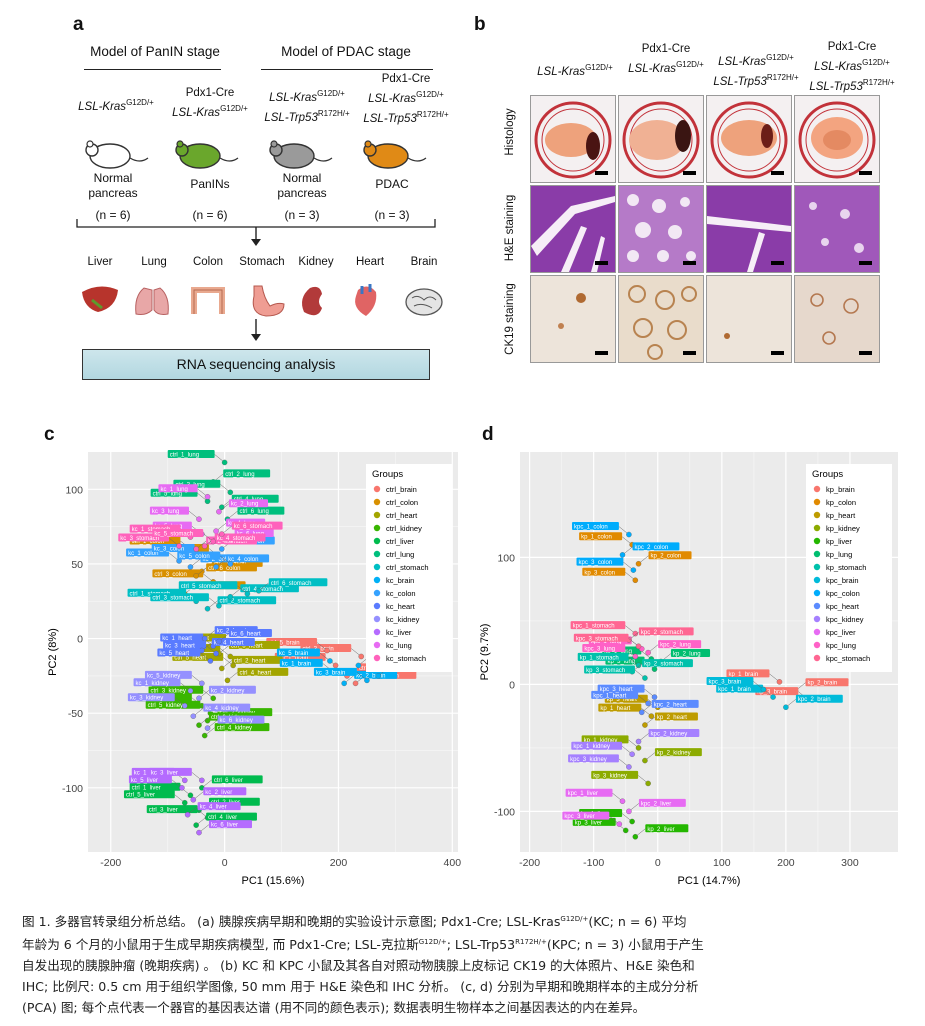 This screenshot has height=1026, width=925. Describe the element at coordinates (246, 635) in the screenshot. I see `point-tag-text: kc_6_heart` at that location.